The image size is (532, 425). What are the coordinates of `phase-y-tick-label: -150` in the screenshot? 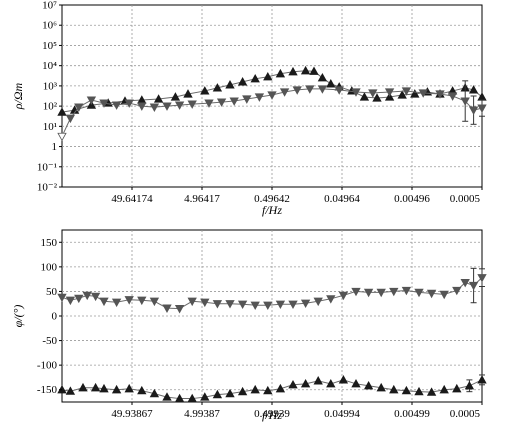 It's located at (47, 390).